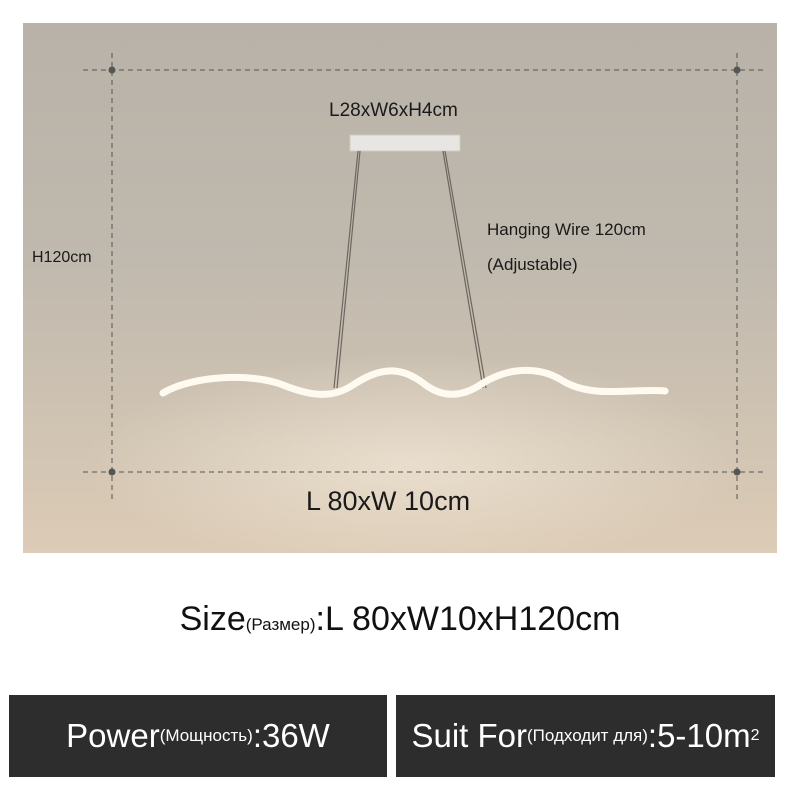 This screenshot has height=800, width=800. Describe the element at coordinates (212, 619) in the screenshot. I see `size-label: Size` at that location.